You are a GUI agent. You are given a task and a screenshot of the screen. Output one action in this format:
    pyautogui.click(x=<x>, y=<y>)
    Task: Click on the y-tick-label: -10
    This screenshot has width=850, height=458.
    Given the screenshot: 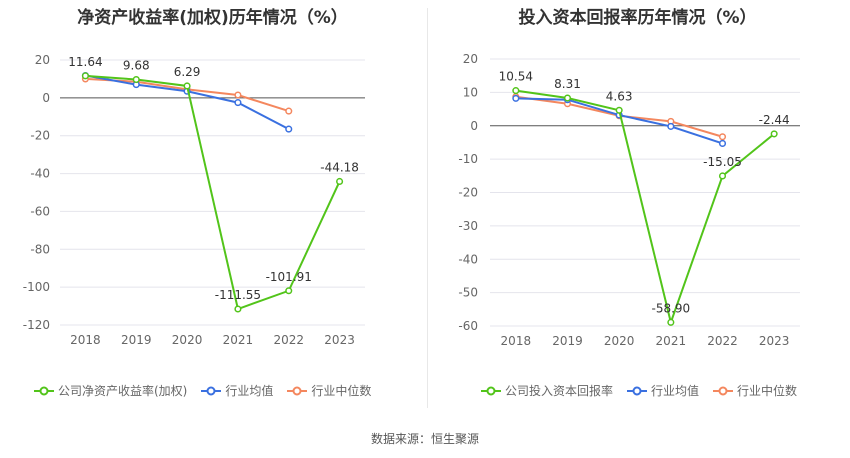 What is the action you would take?
    pyautogui.click(x=468, y=159)
    